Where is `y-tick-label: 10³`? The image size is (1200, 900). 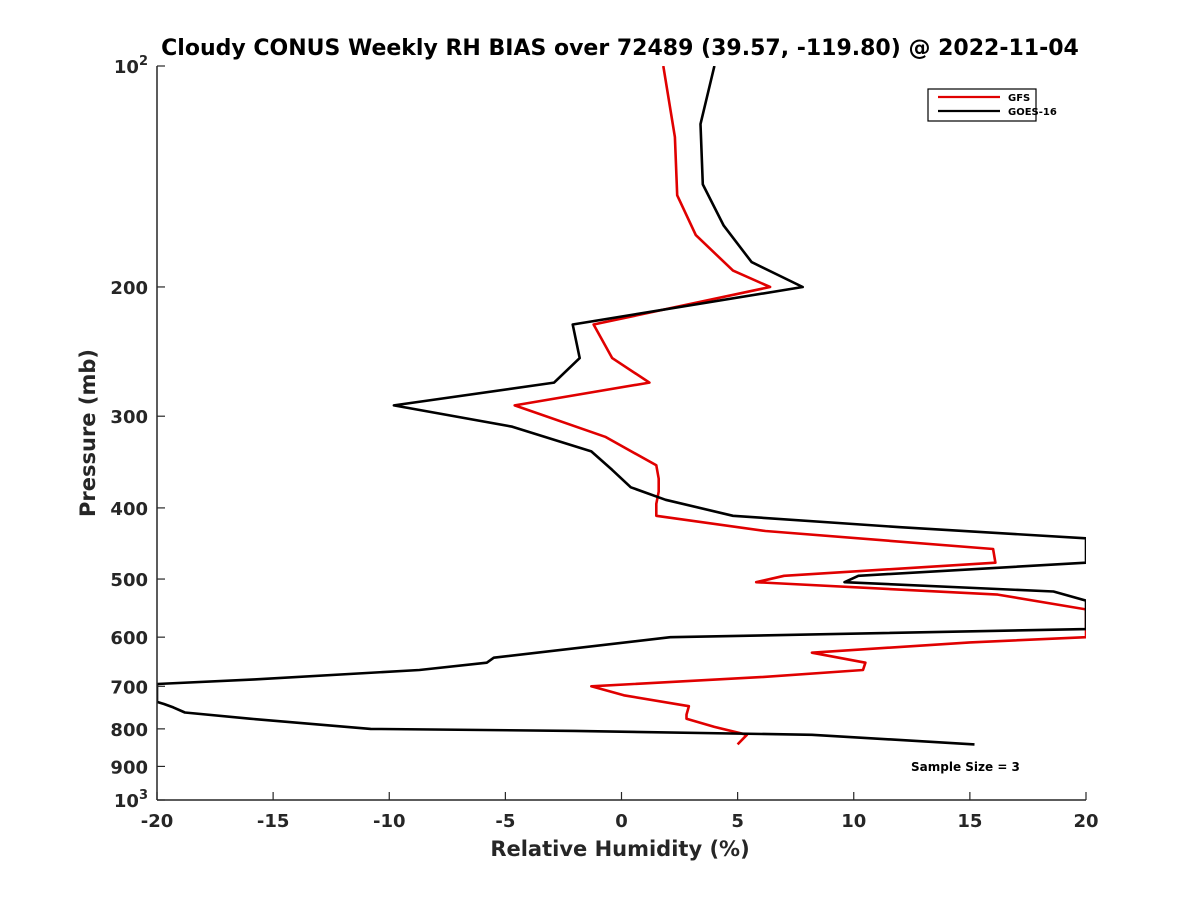 y-tick-label: 10³ is located at coordinates (131, 800).